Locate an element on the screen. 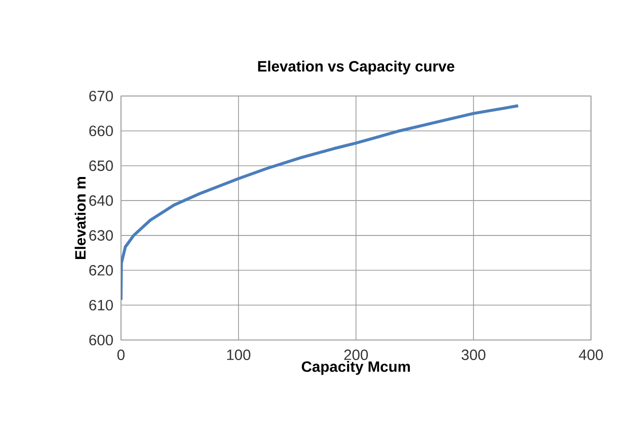 The height and width of the screenshot is (422, 633). chart-title: Elevation vs Capacity curve is located at coordinates (356, 67).